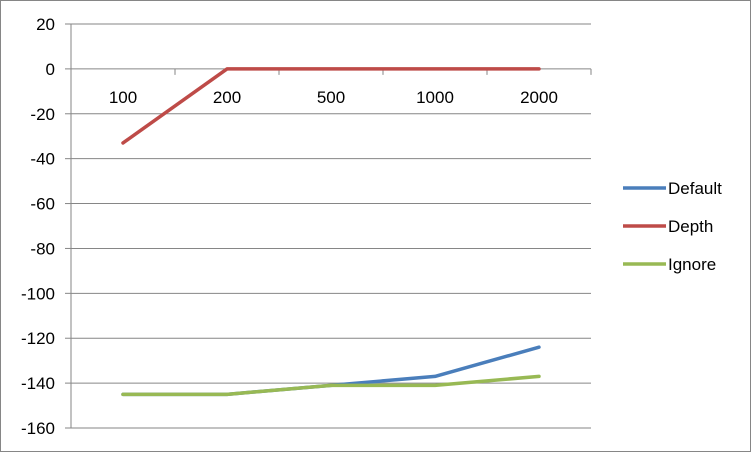  I want to click on y-tick-label: 20, so click(45, 24).